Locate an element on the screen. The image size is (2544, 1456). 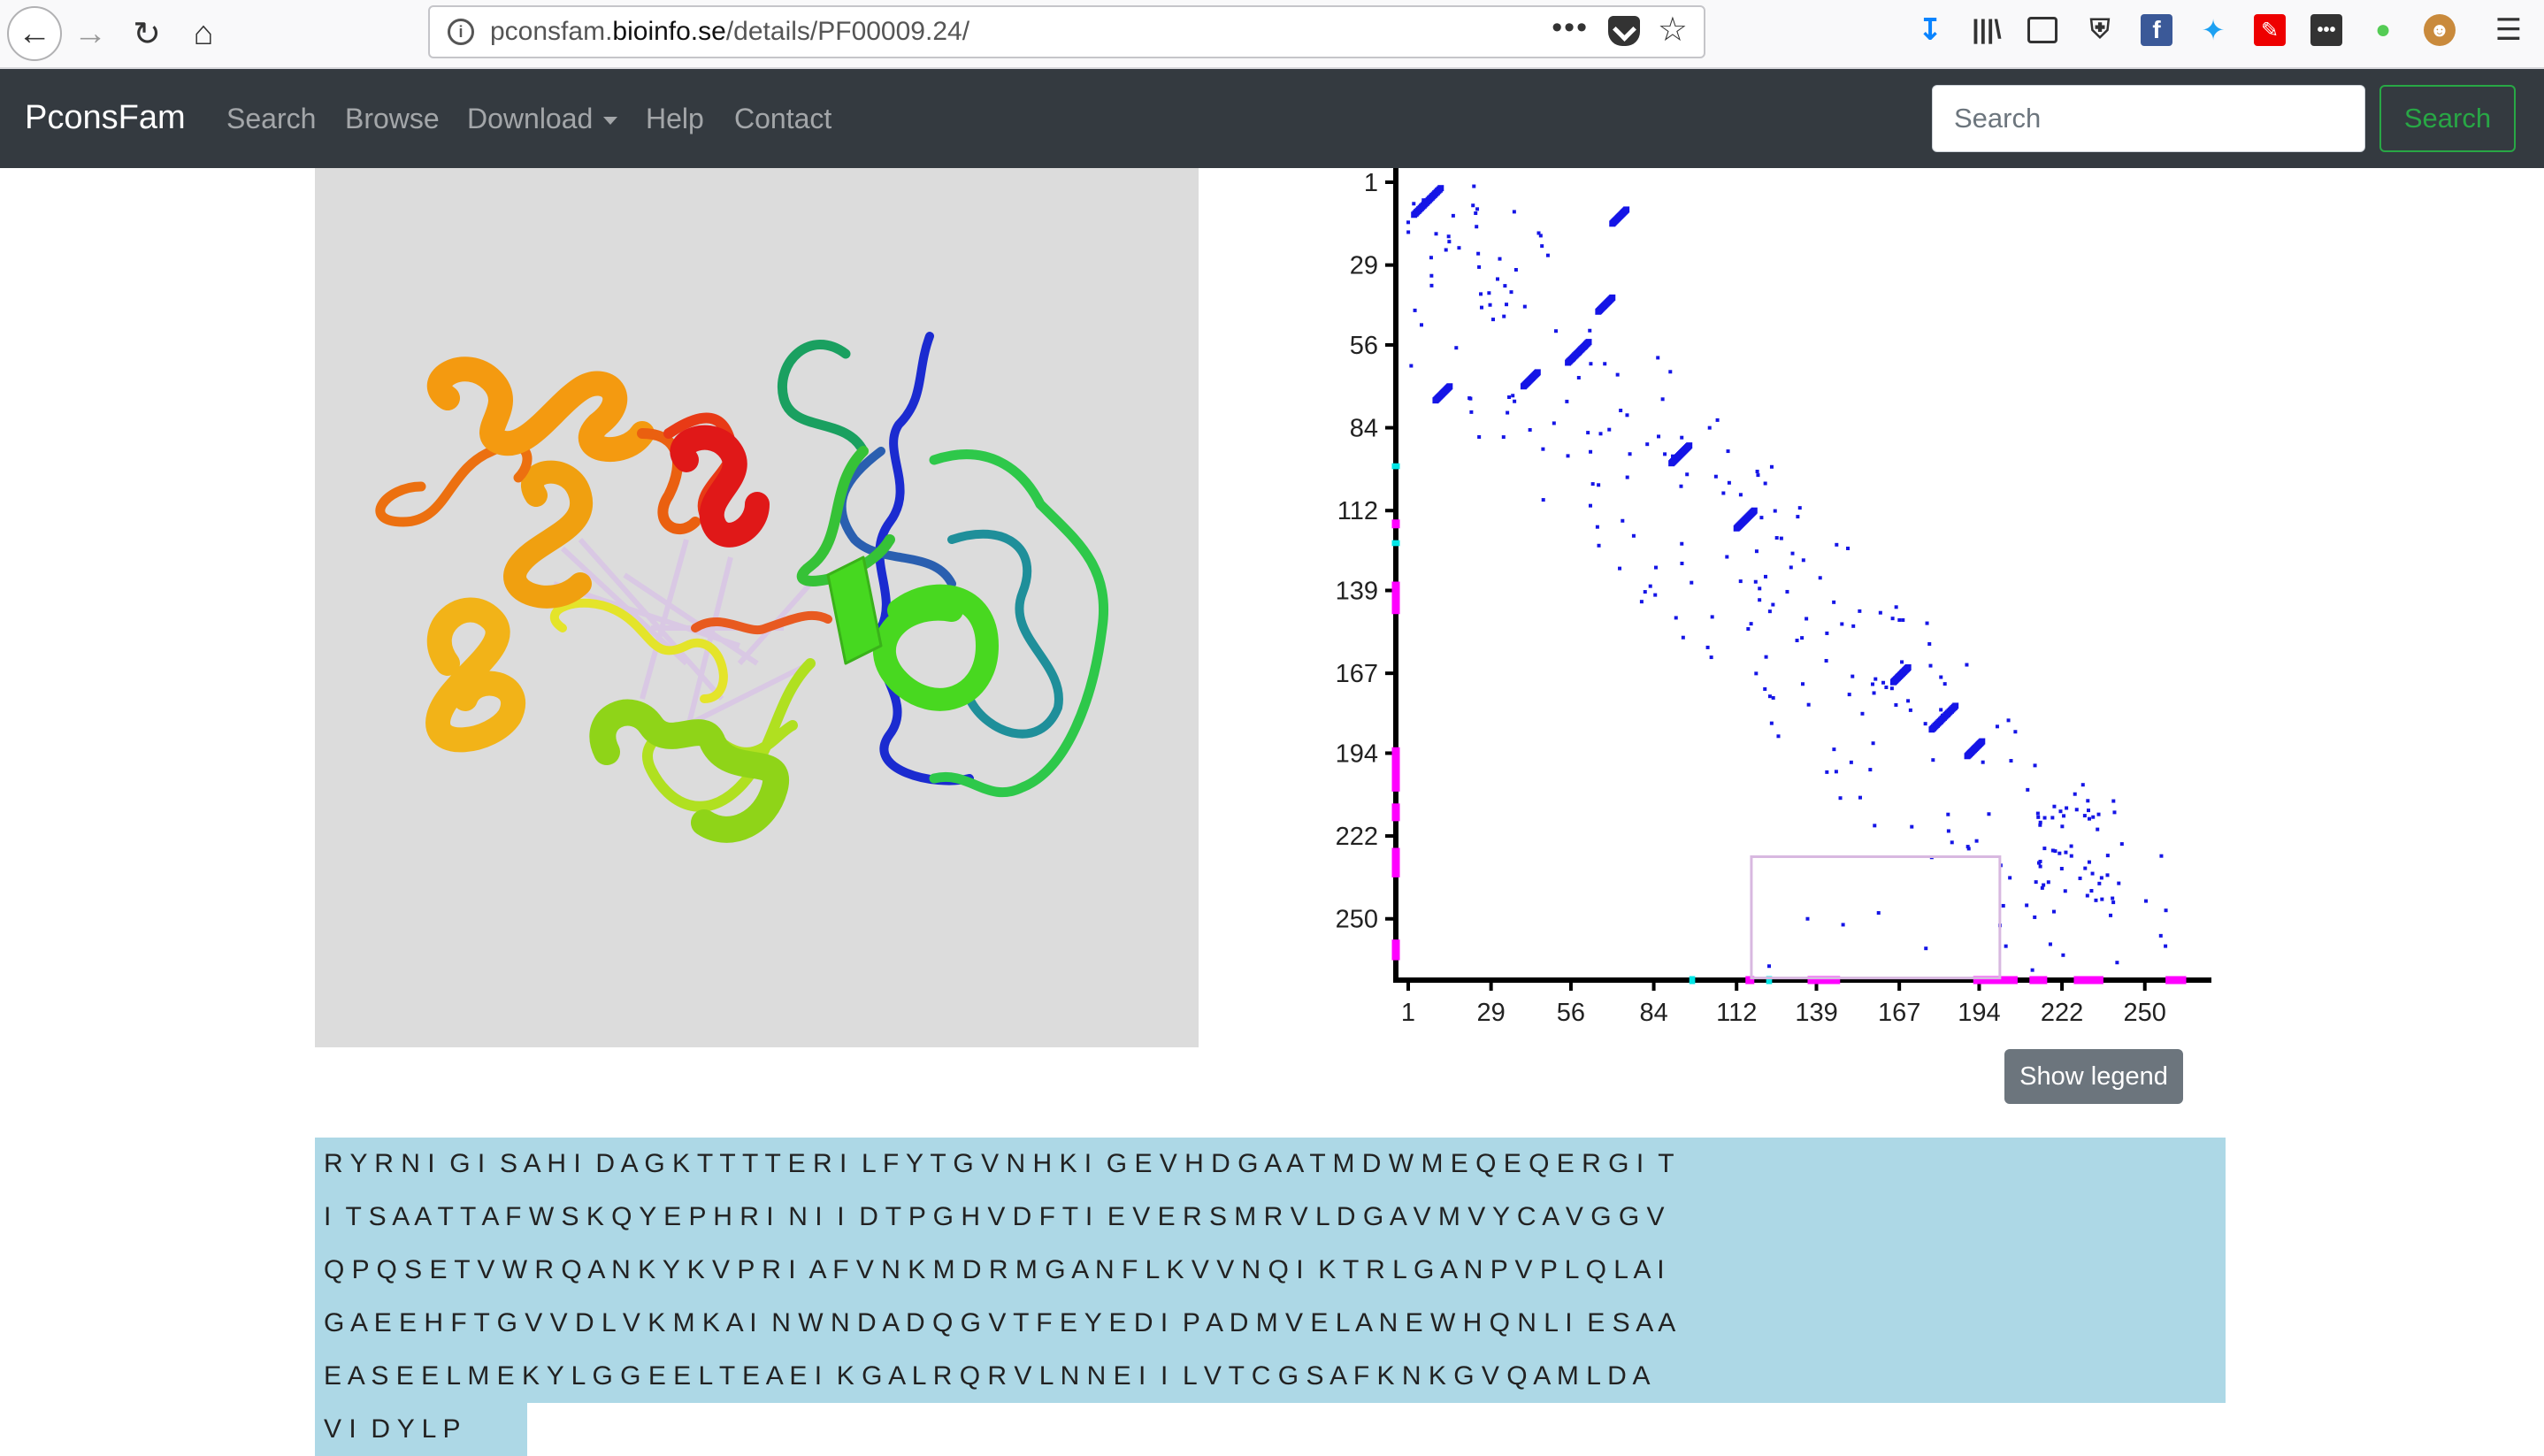
caret-down-icon is located at coordinates (610, 121).